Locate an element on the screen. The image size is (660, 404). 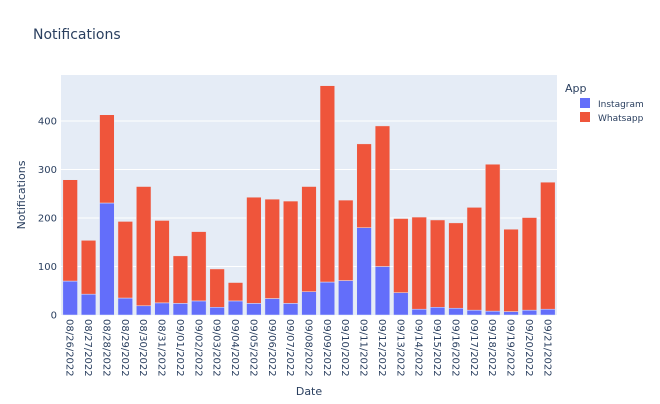
legend-swatch-instagram is located at coordinates (585, 103).